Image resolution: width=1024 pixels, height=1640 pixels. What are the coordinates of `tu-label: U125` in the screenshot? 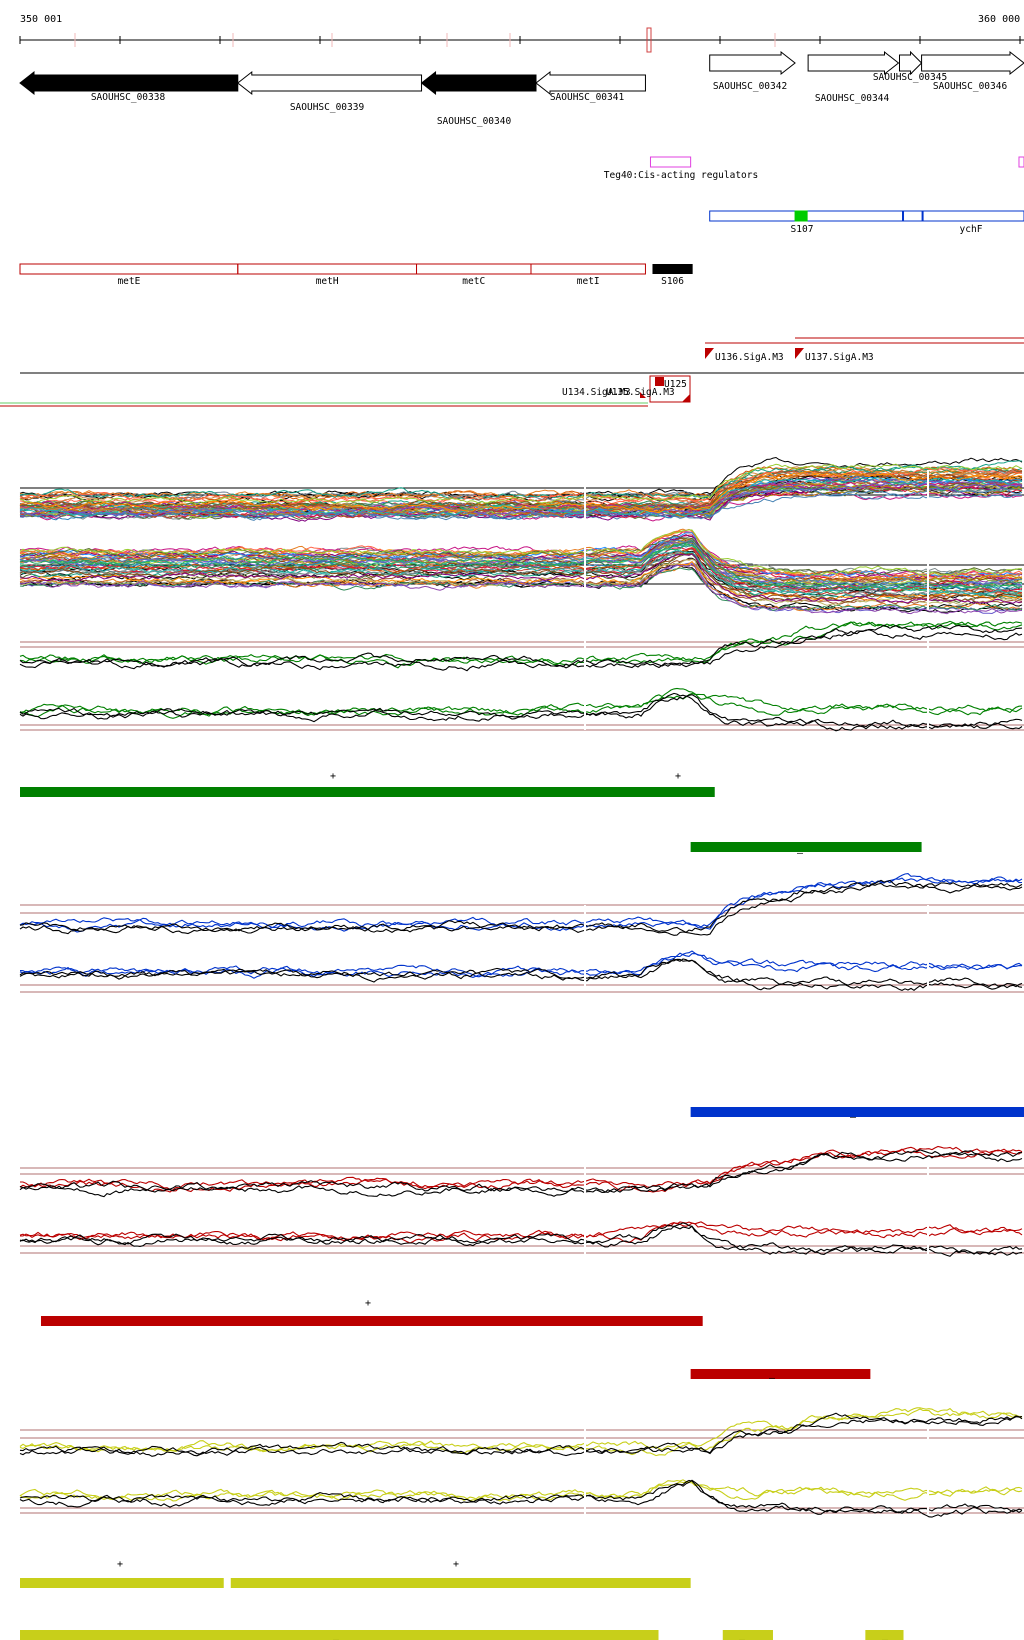 It's located at (675, 384).